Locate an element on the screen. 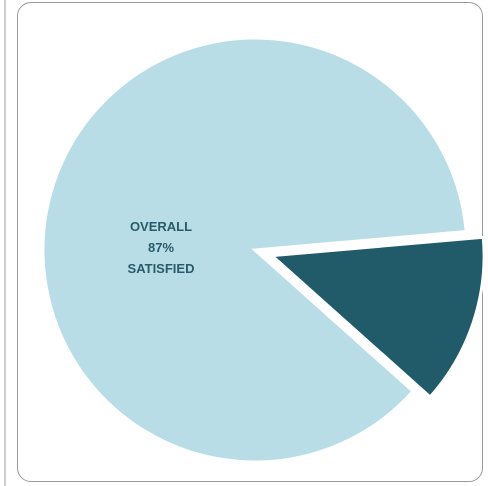 The width and height of the screenshot is (488, 486). panel-divider is located at coordinates (5, 243).